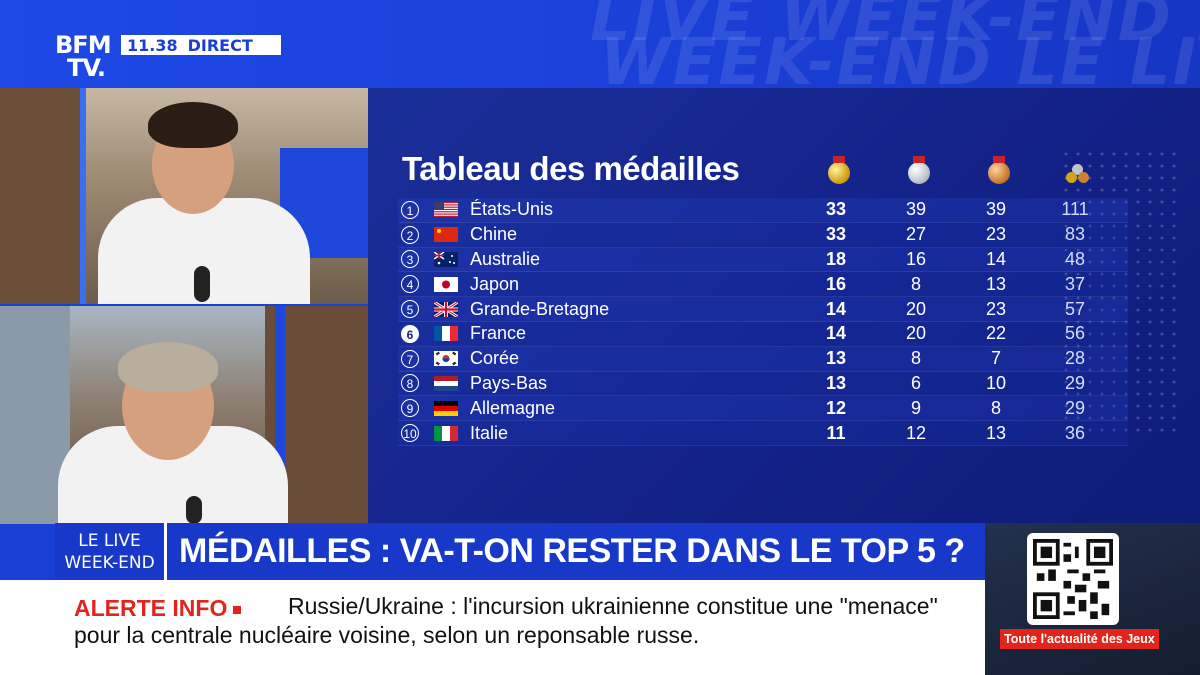  I want to click on country-name: Allemagne, so click(513, 407).